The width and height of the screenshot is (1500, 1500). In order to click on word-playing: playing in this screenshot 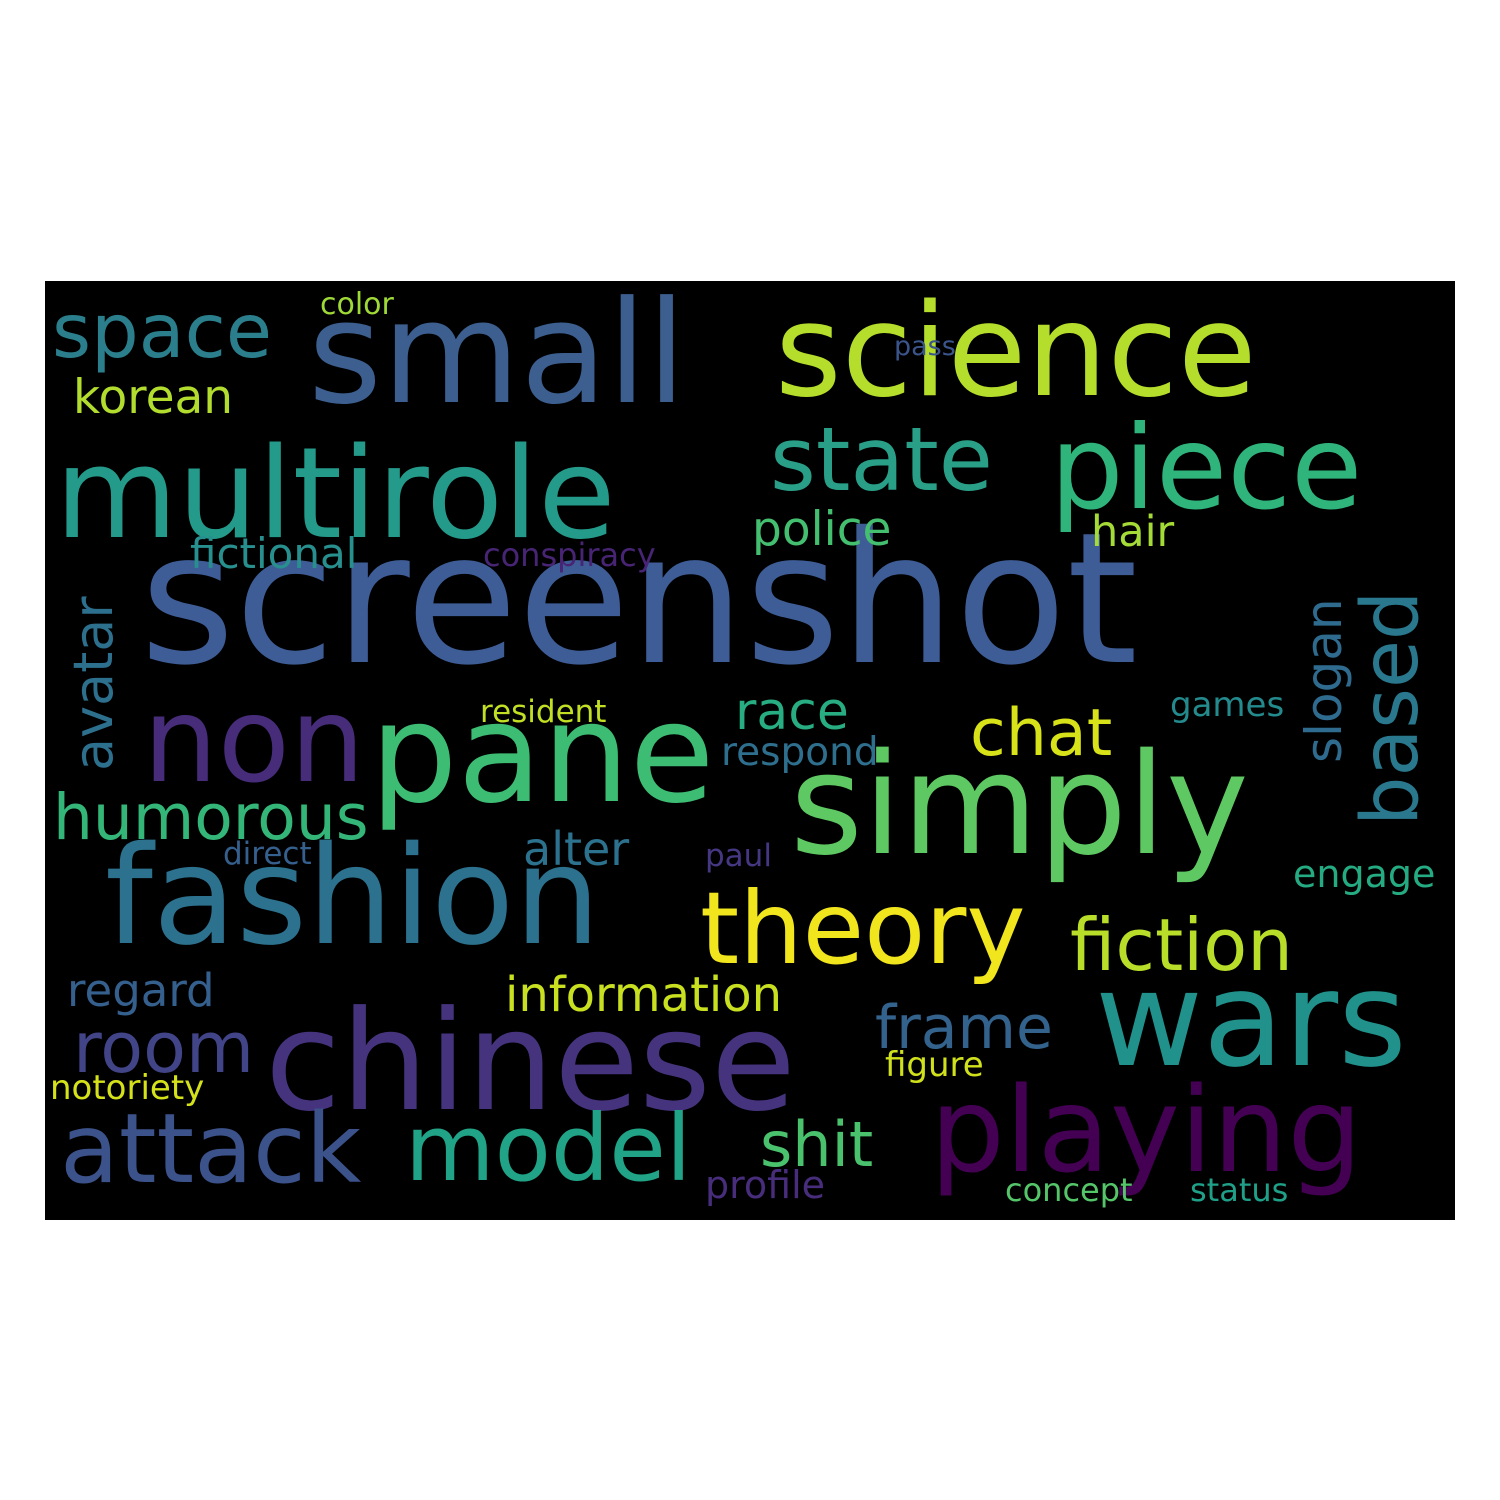, I will do `click(1146, 1130)`.